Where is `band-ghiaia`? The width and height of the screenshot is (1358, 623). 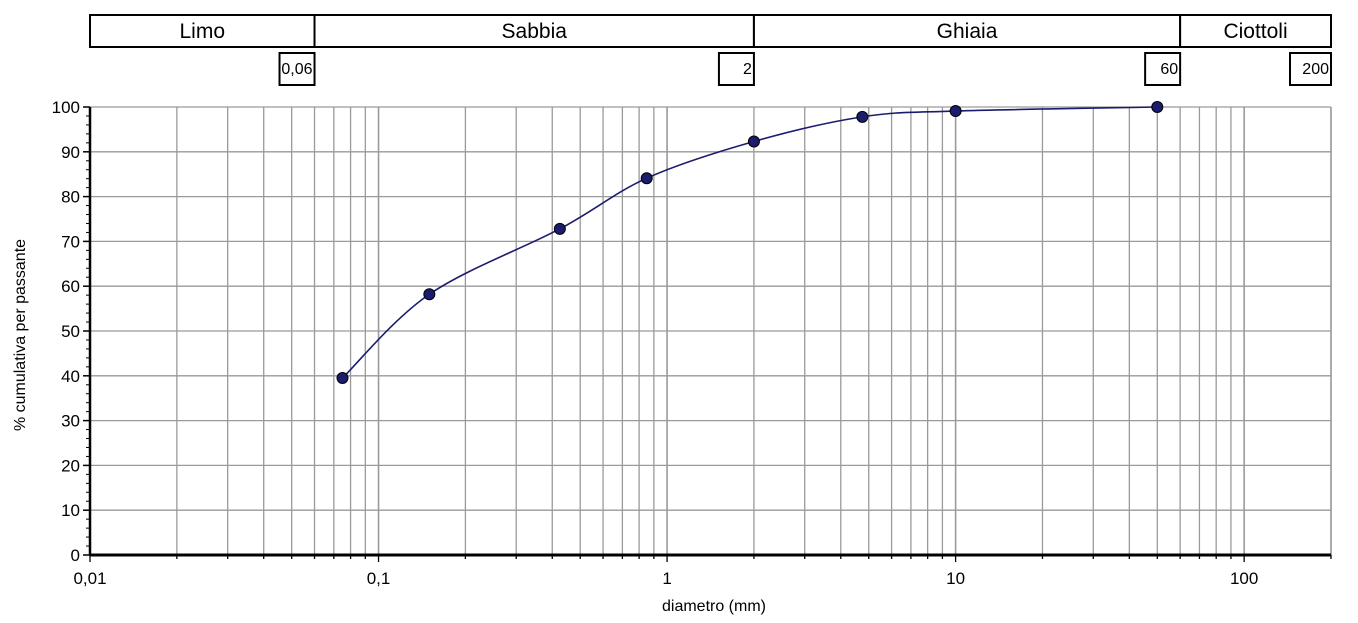
band-ghiaia is located at coordinates (967, 31).